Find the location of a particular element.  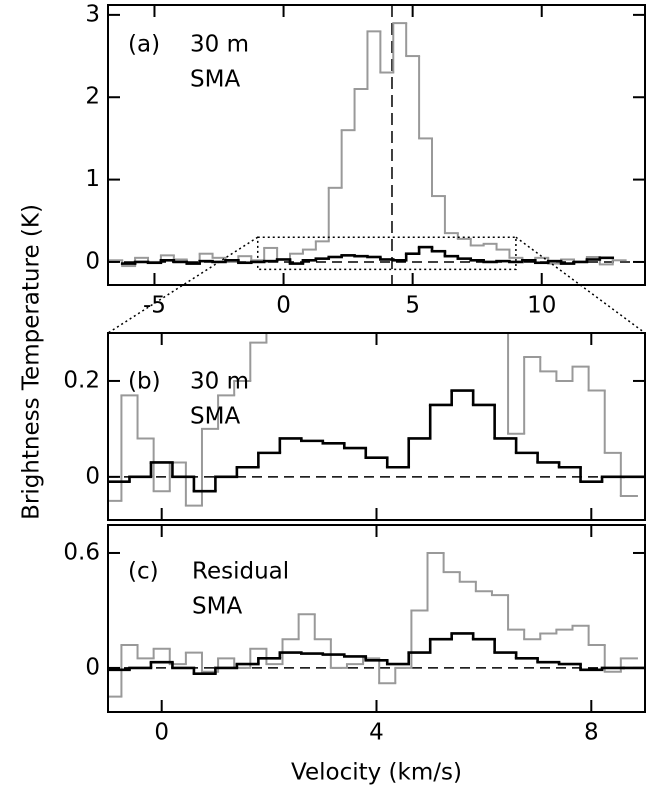

y-tick-label: 0.6 is located at coordinates (81, 552).